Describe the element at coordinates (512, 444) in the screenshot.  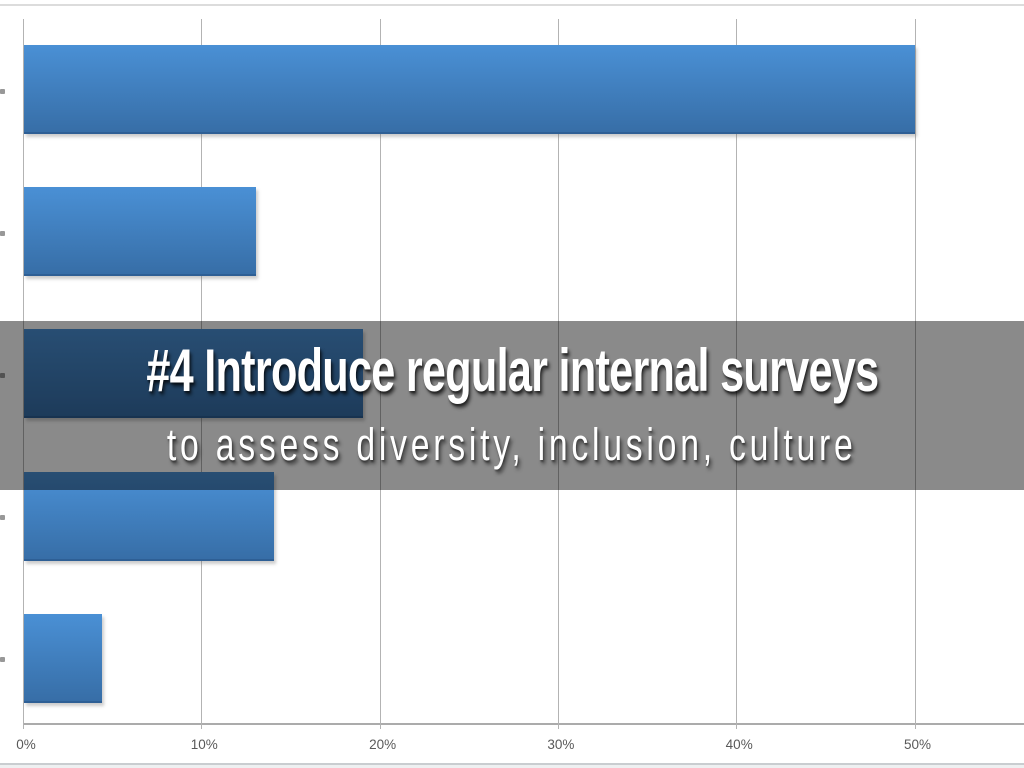
I see `slide-subtitle: to assess diversity, inclusion, culture` at that location.